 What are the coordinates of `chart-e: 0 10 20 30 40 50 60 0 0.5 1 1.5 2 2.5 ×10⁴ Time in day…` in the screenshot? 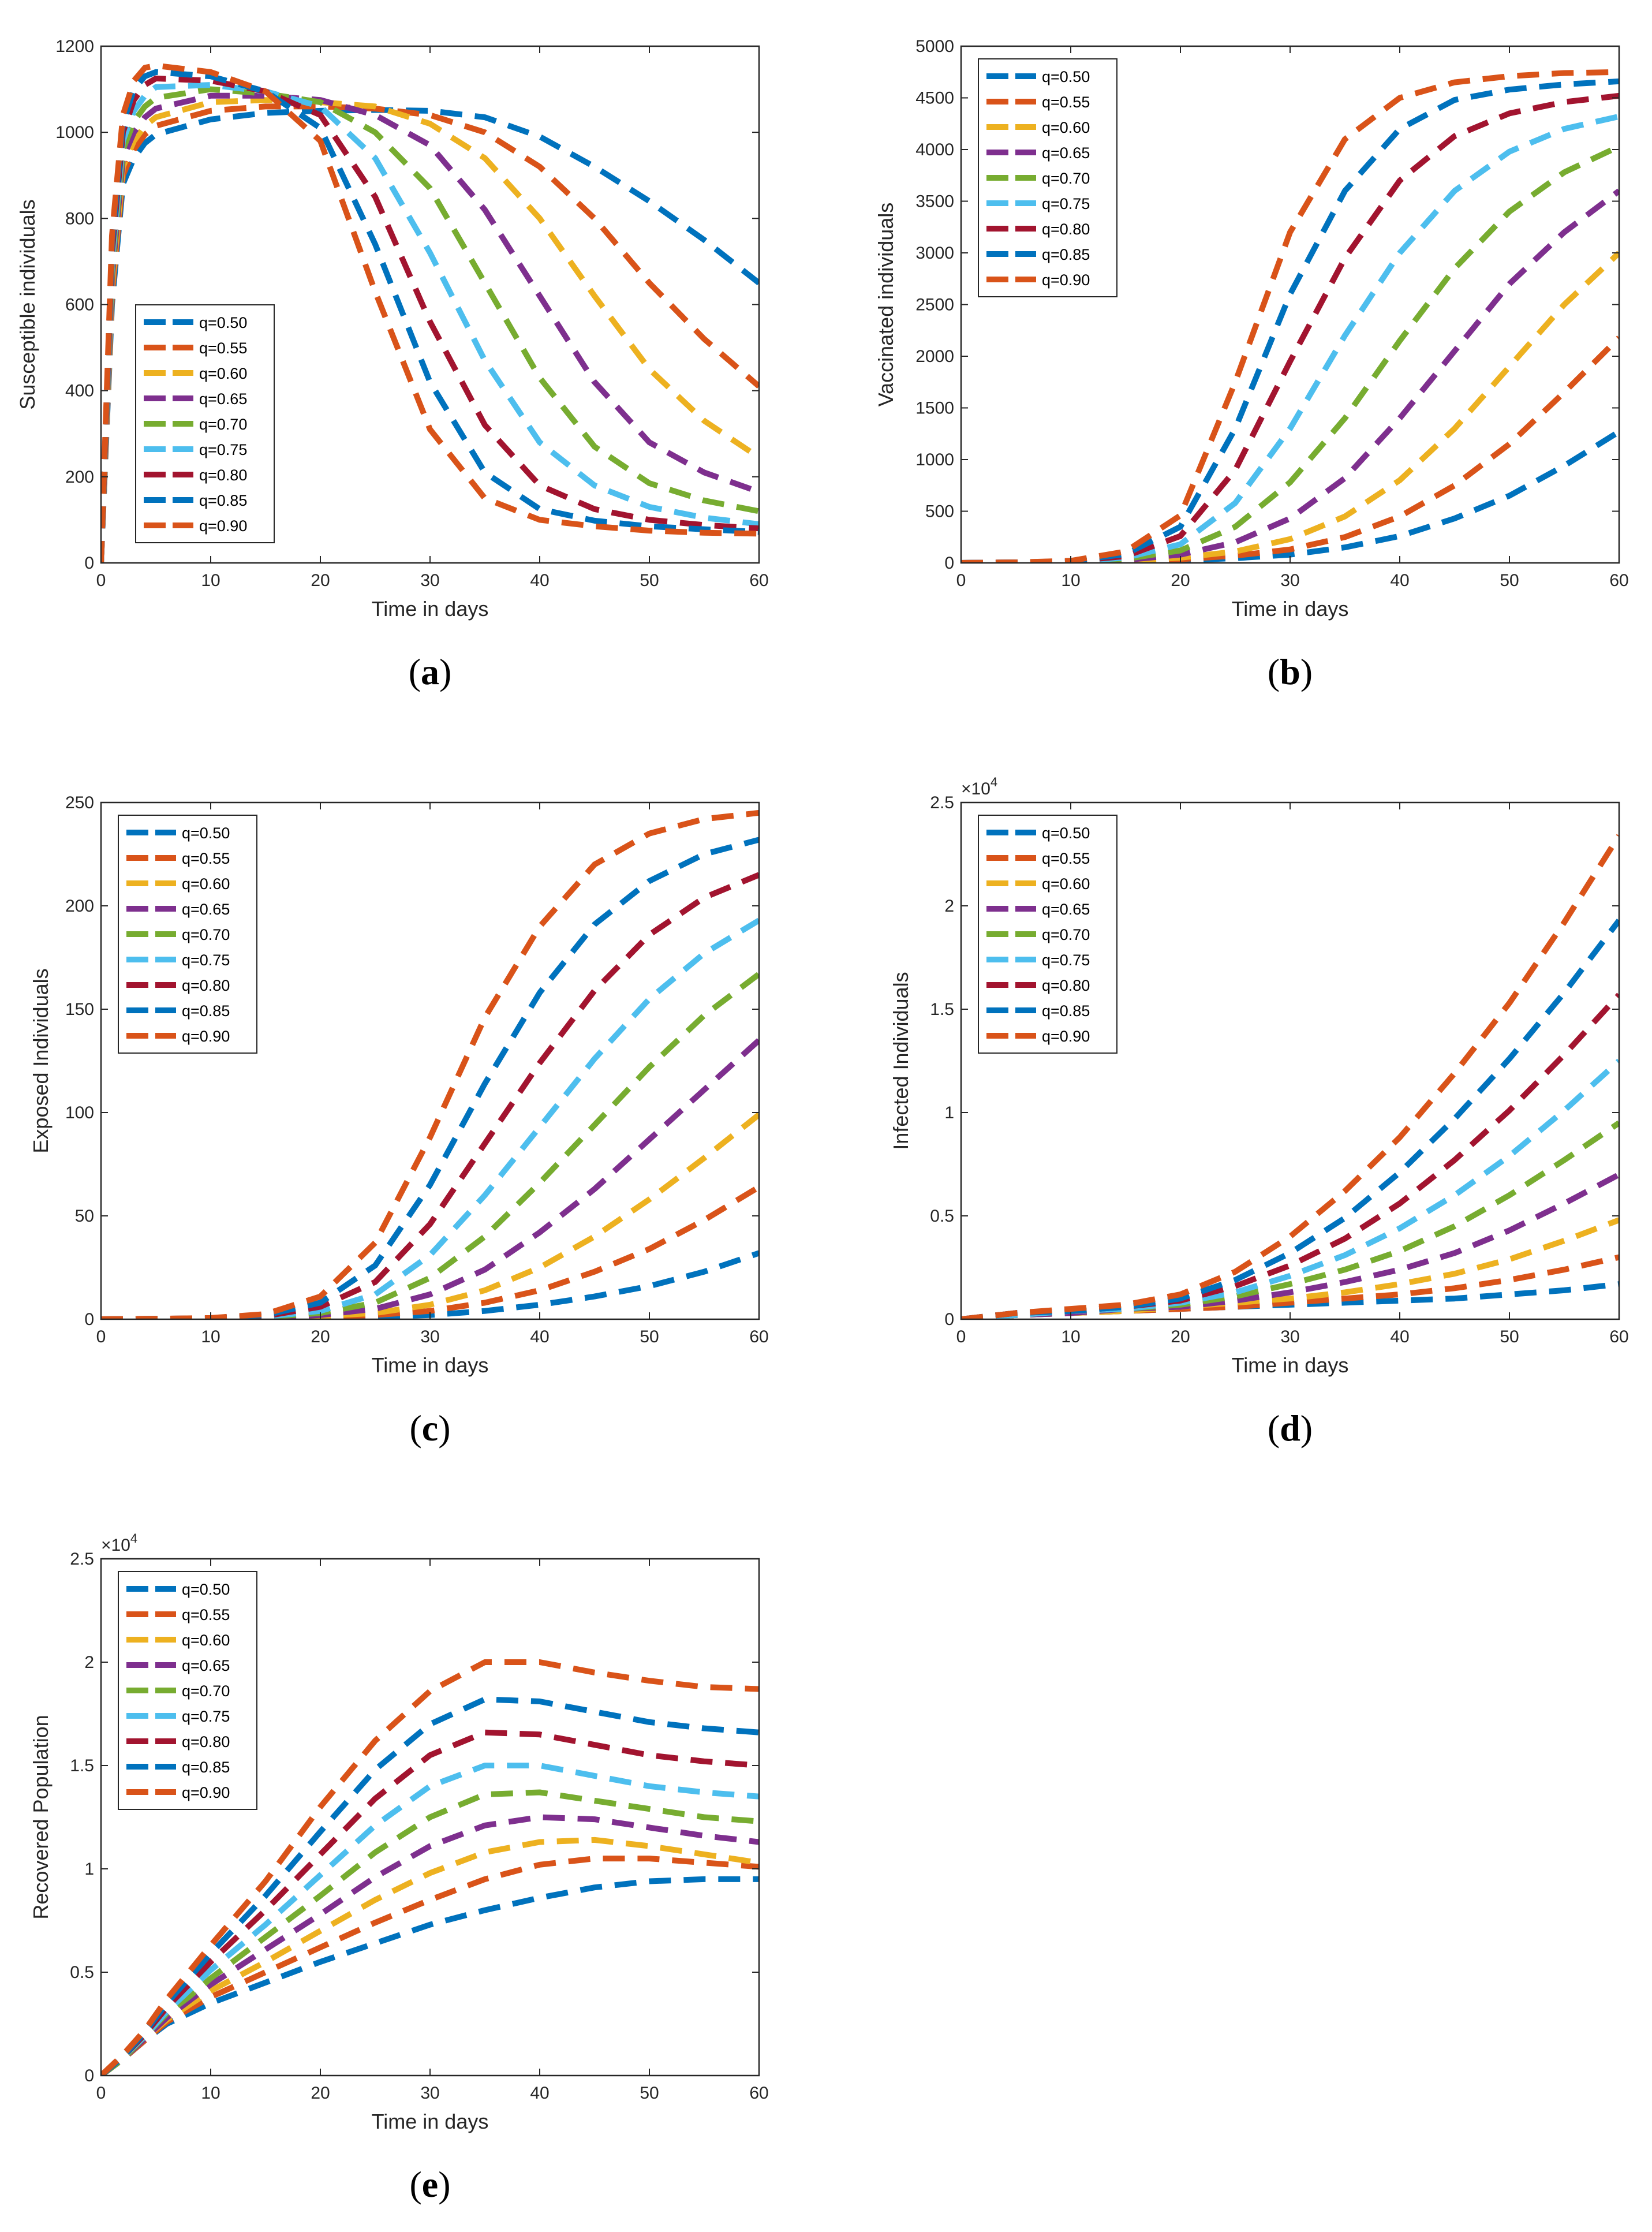 It's located at (399, 1868).